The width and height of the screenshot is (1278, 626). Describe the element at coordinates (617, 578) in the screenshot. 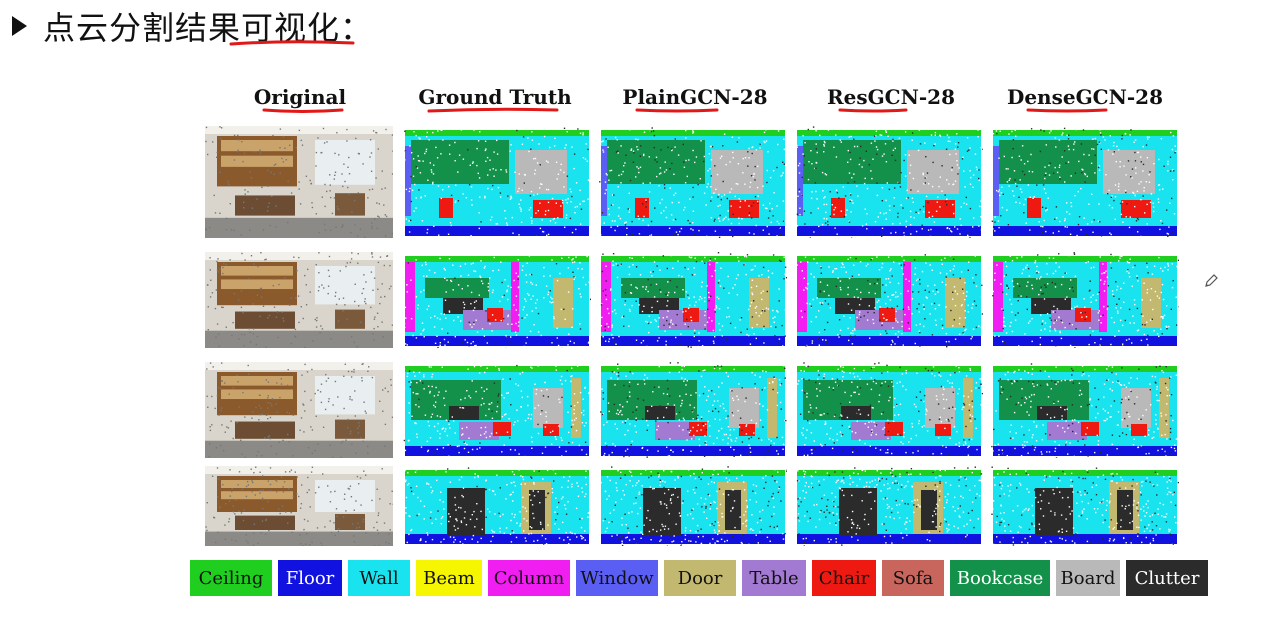

I see `legend-item-window: Window` at that location.